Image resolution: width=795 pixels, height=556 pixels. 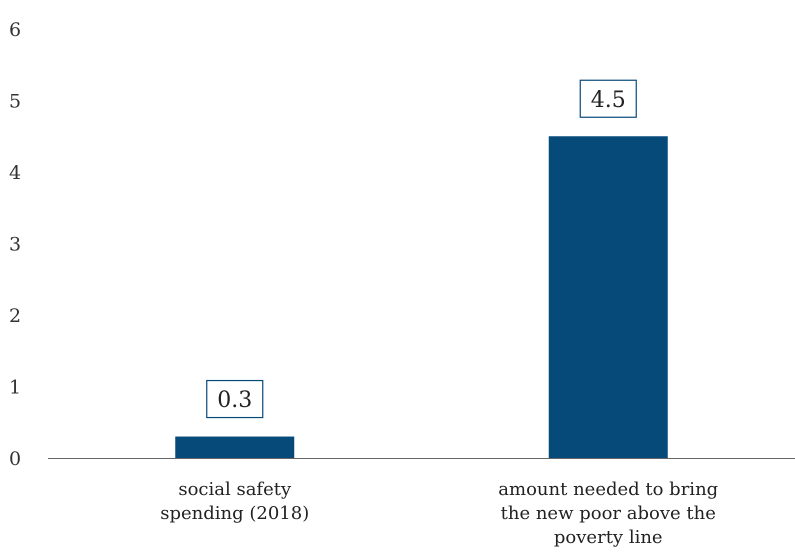 What do you see at coordinates (608, 513) in the screenshot?
I see `x-category-label: the new poor above the` at bounding box center [608, 513].